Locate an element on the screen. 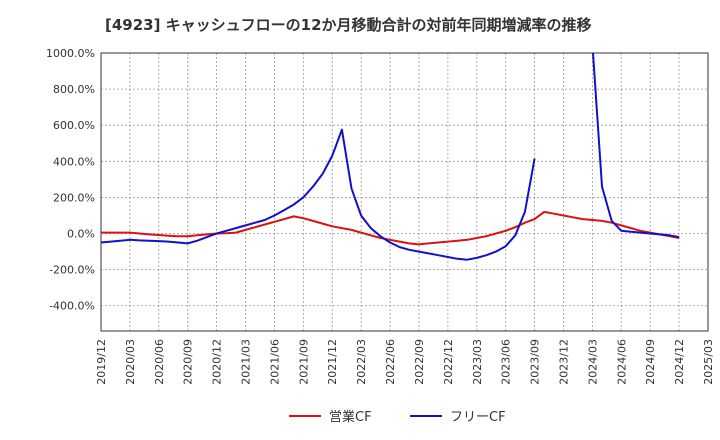 This screenshot has width=720, height=440. x-tick-label: 2023/03 is located at coordinates (477, 362).